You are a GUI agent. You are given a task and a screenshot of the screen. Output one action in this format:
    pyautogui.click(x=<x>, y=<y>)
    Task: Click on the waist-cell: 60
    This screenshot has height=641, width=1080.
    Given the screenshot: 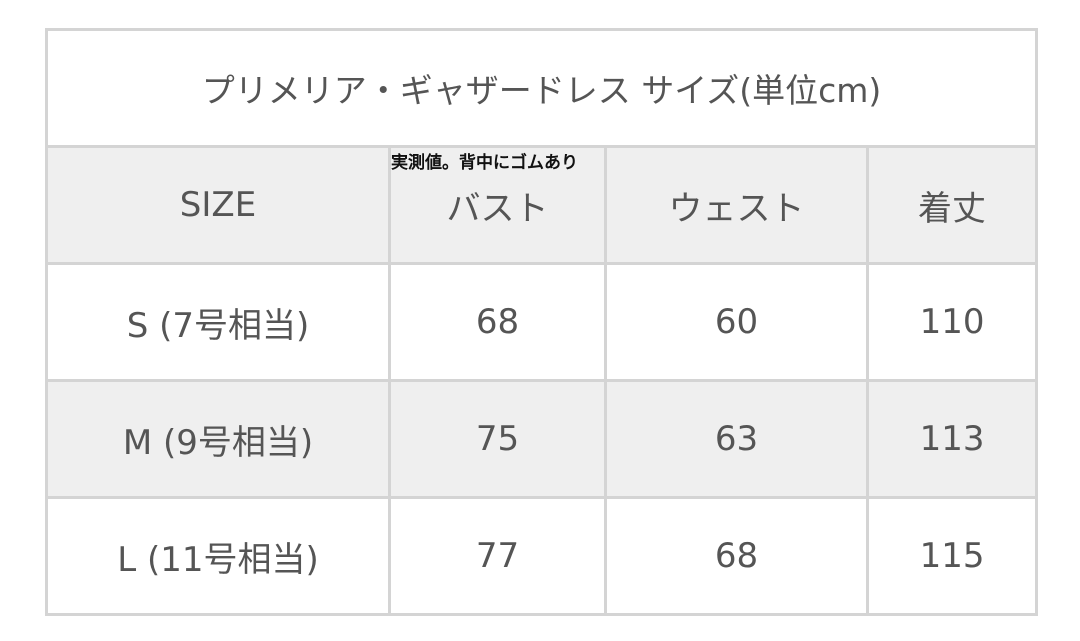 What is the action you would take?
    pyautogui.click(x=736, y=322)
    